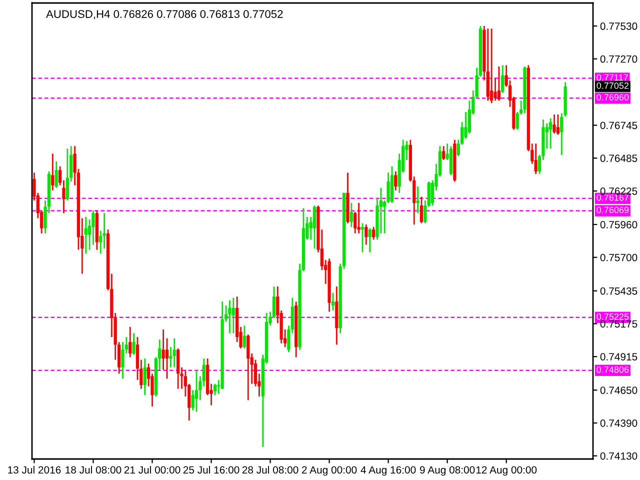  I want to click on text: 0.77052, so click(612, 85).